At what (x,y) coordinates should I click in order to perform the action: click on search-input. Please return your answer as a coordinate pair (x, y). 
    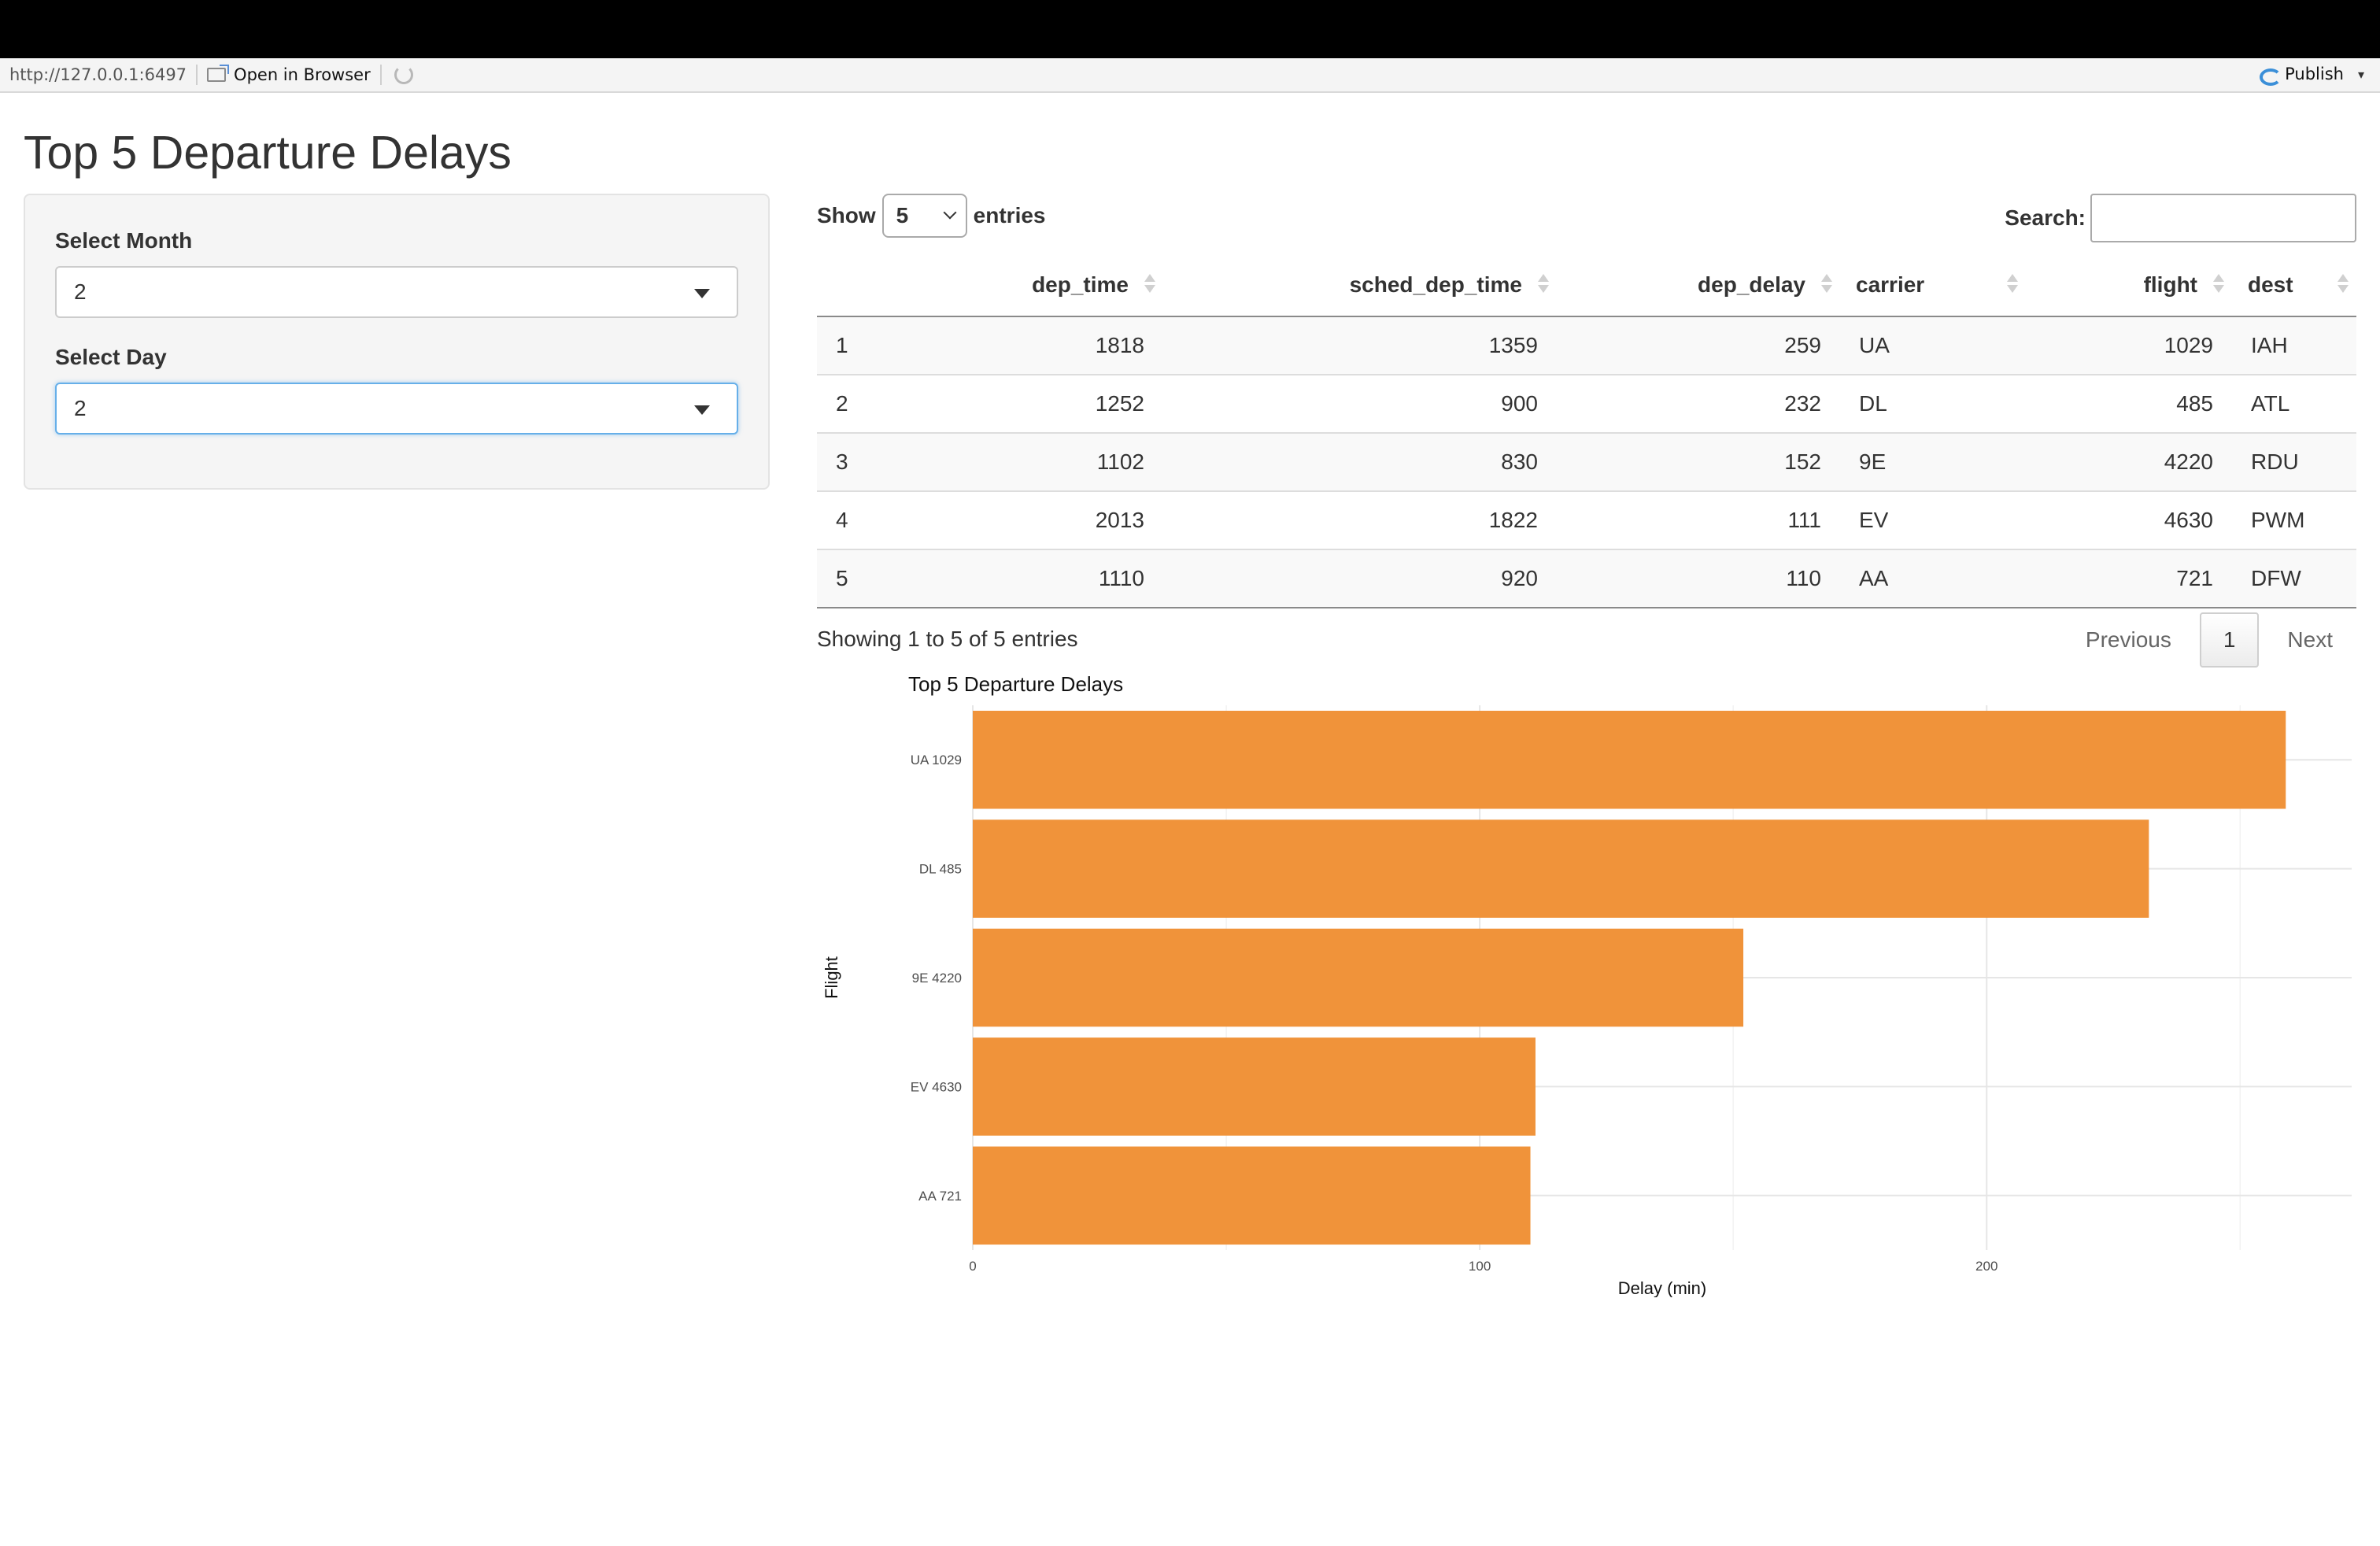
    Looking at the image, I should click on (2223, 218).